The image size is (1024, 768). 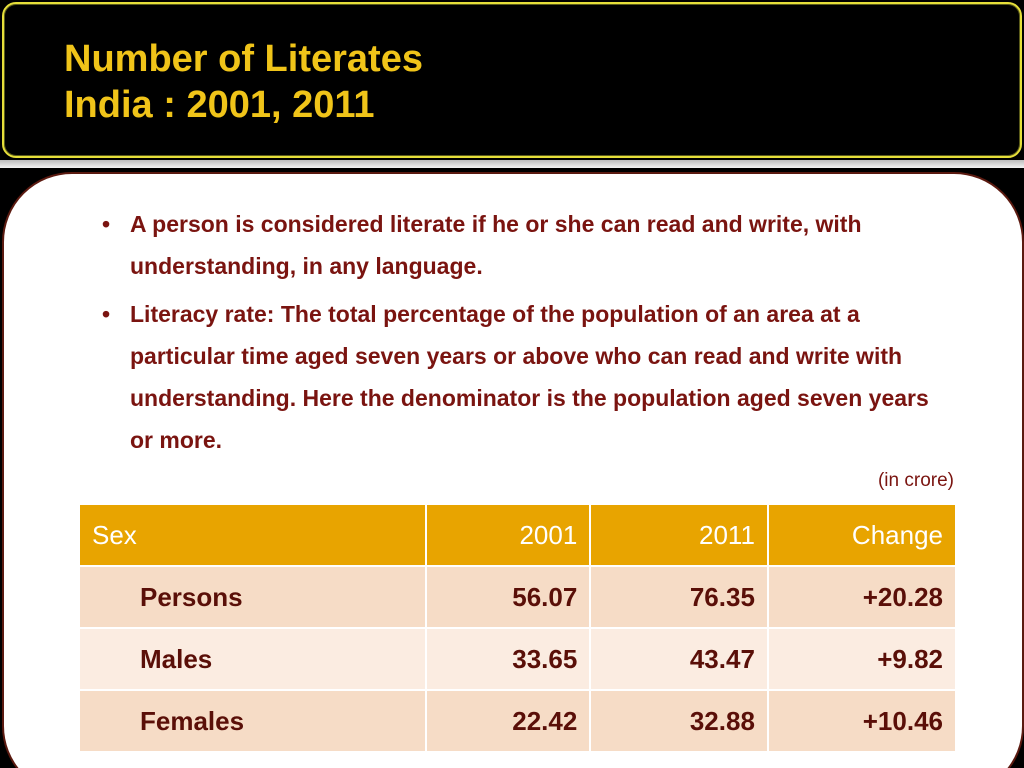 What do you see at coordinates (508, 535) in the screenshot?
I see `header-2001: 2001` at bounding box center [508, 535].